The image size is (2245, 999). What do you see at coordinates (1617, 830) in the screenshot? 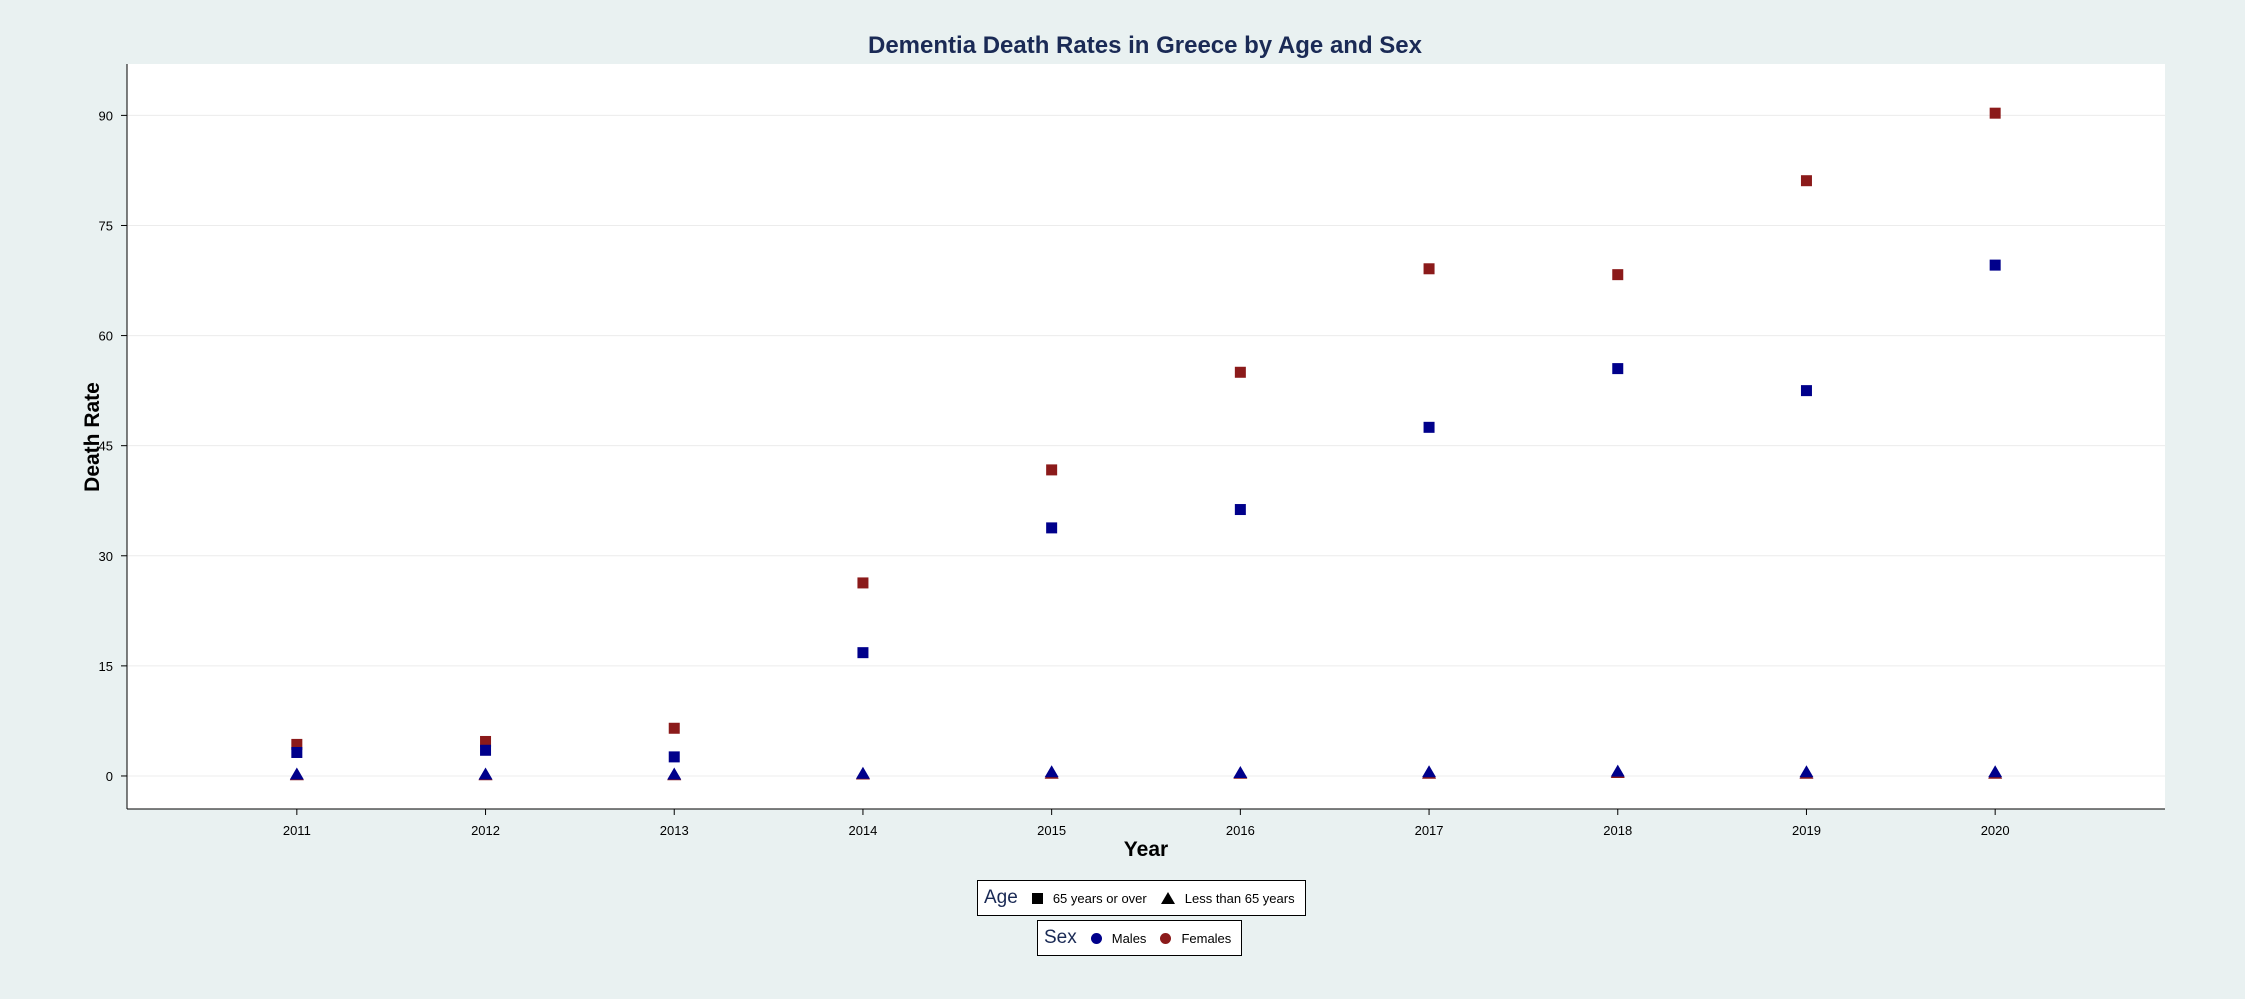
I see `x-tick-label: 2018` at bounding box center [1617, 830].